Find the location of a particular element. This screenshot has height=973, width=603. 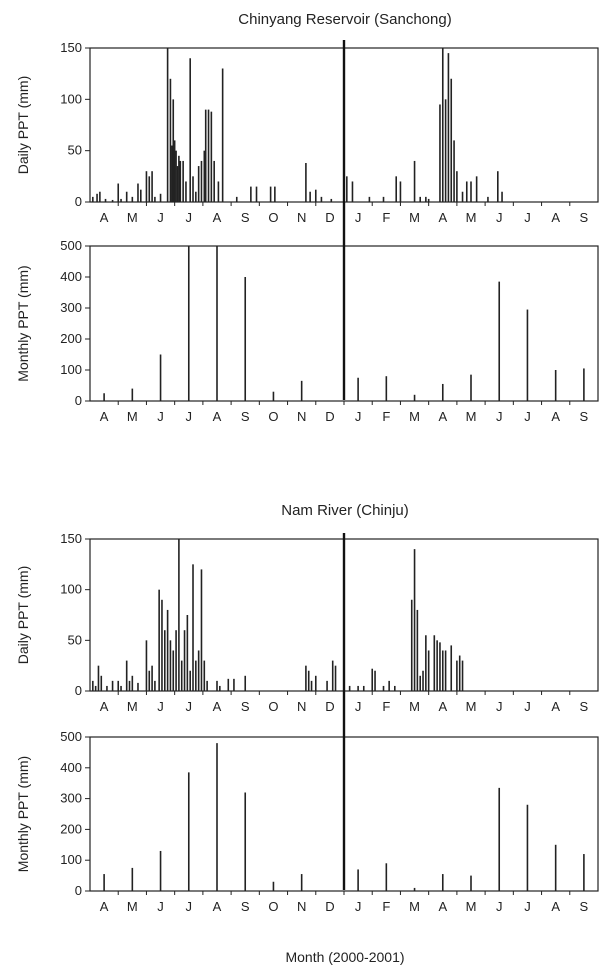

nam-river-title: Nam River (Chinju) is located at coordinates (345, 510).